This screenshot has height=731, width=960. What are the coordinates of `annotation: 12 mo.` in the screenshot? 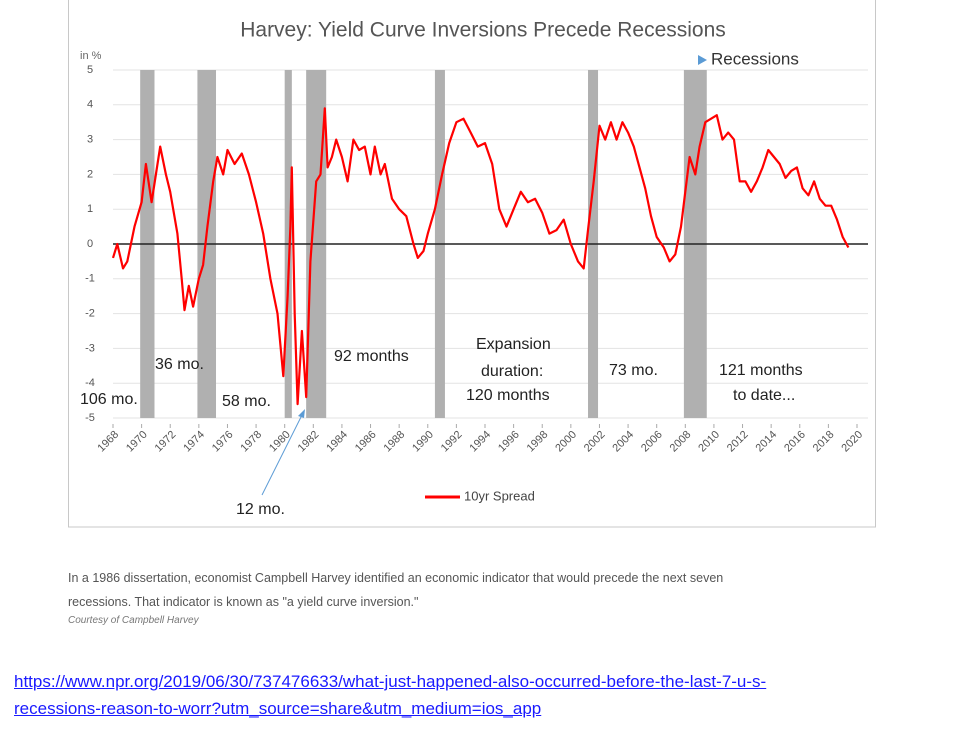 It's located at (260, 509).